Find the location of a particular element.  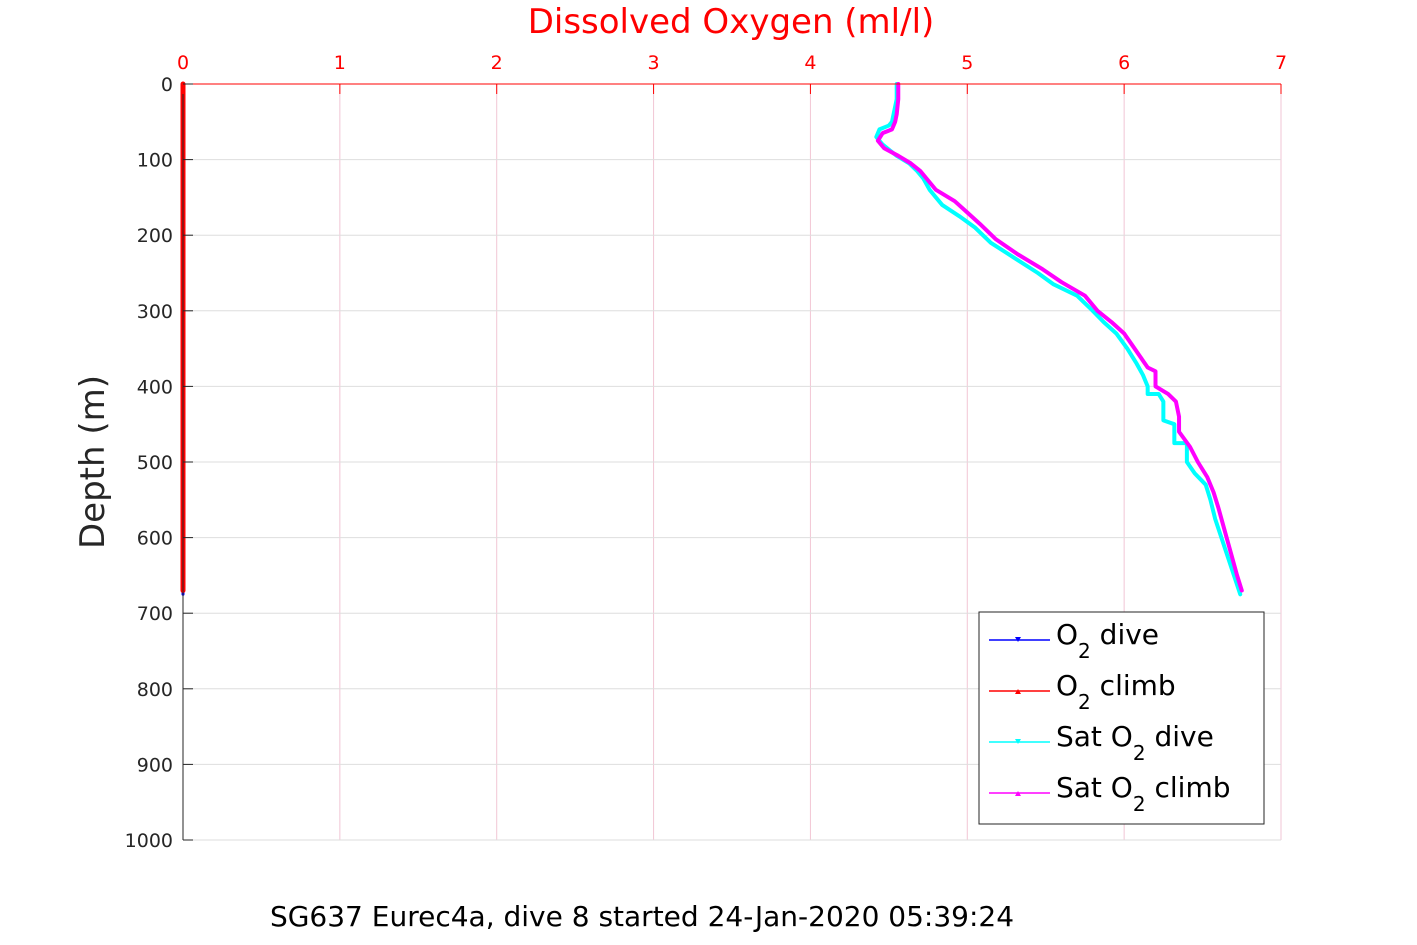

x-tick-label: 0 is located at coordinates (183, 63).